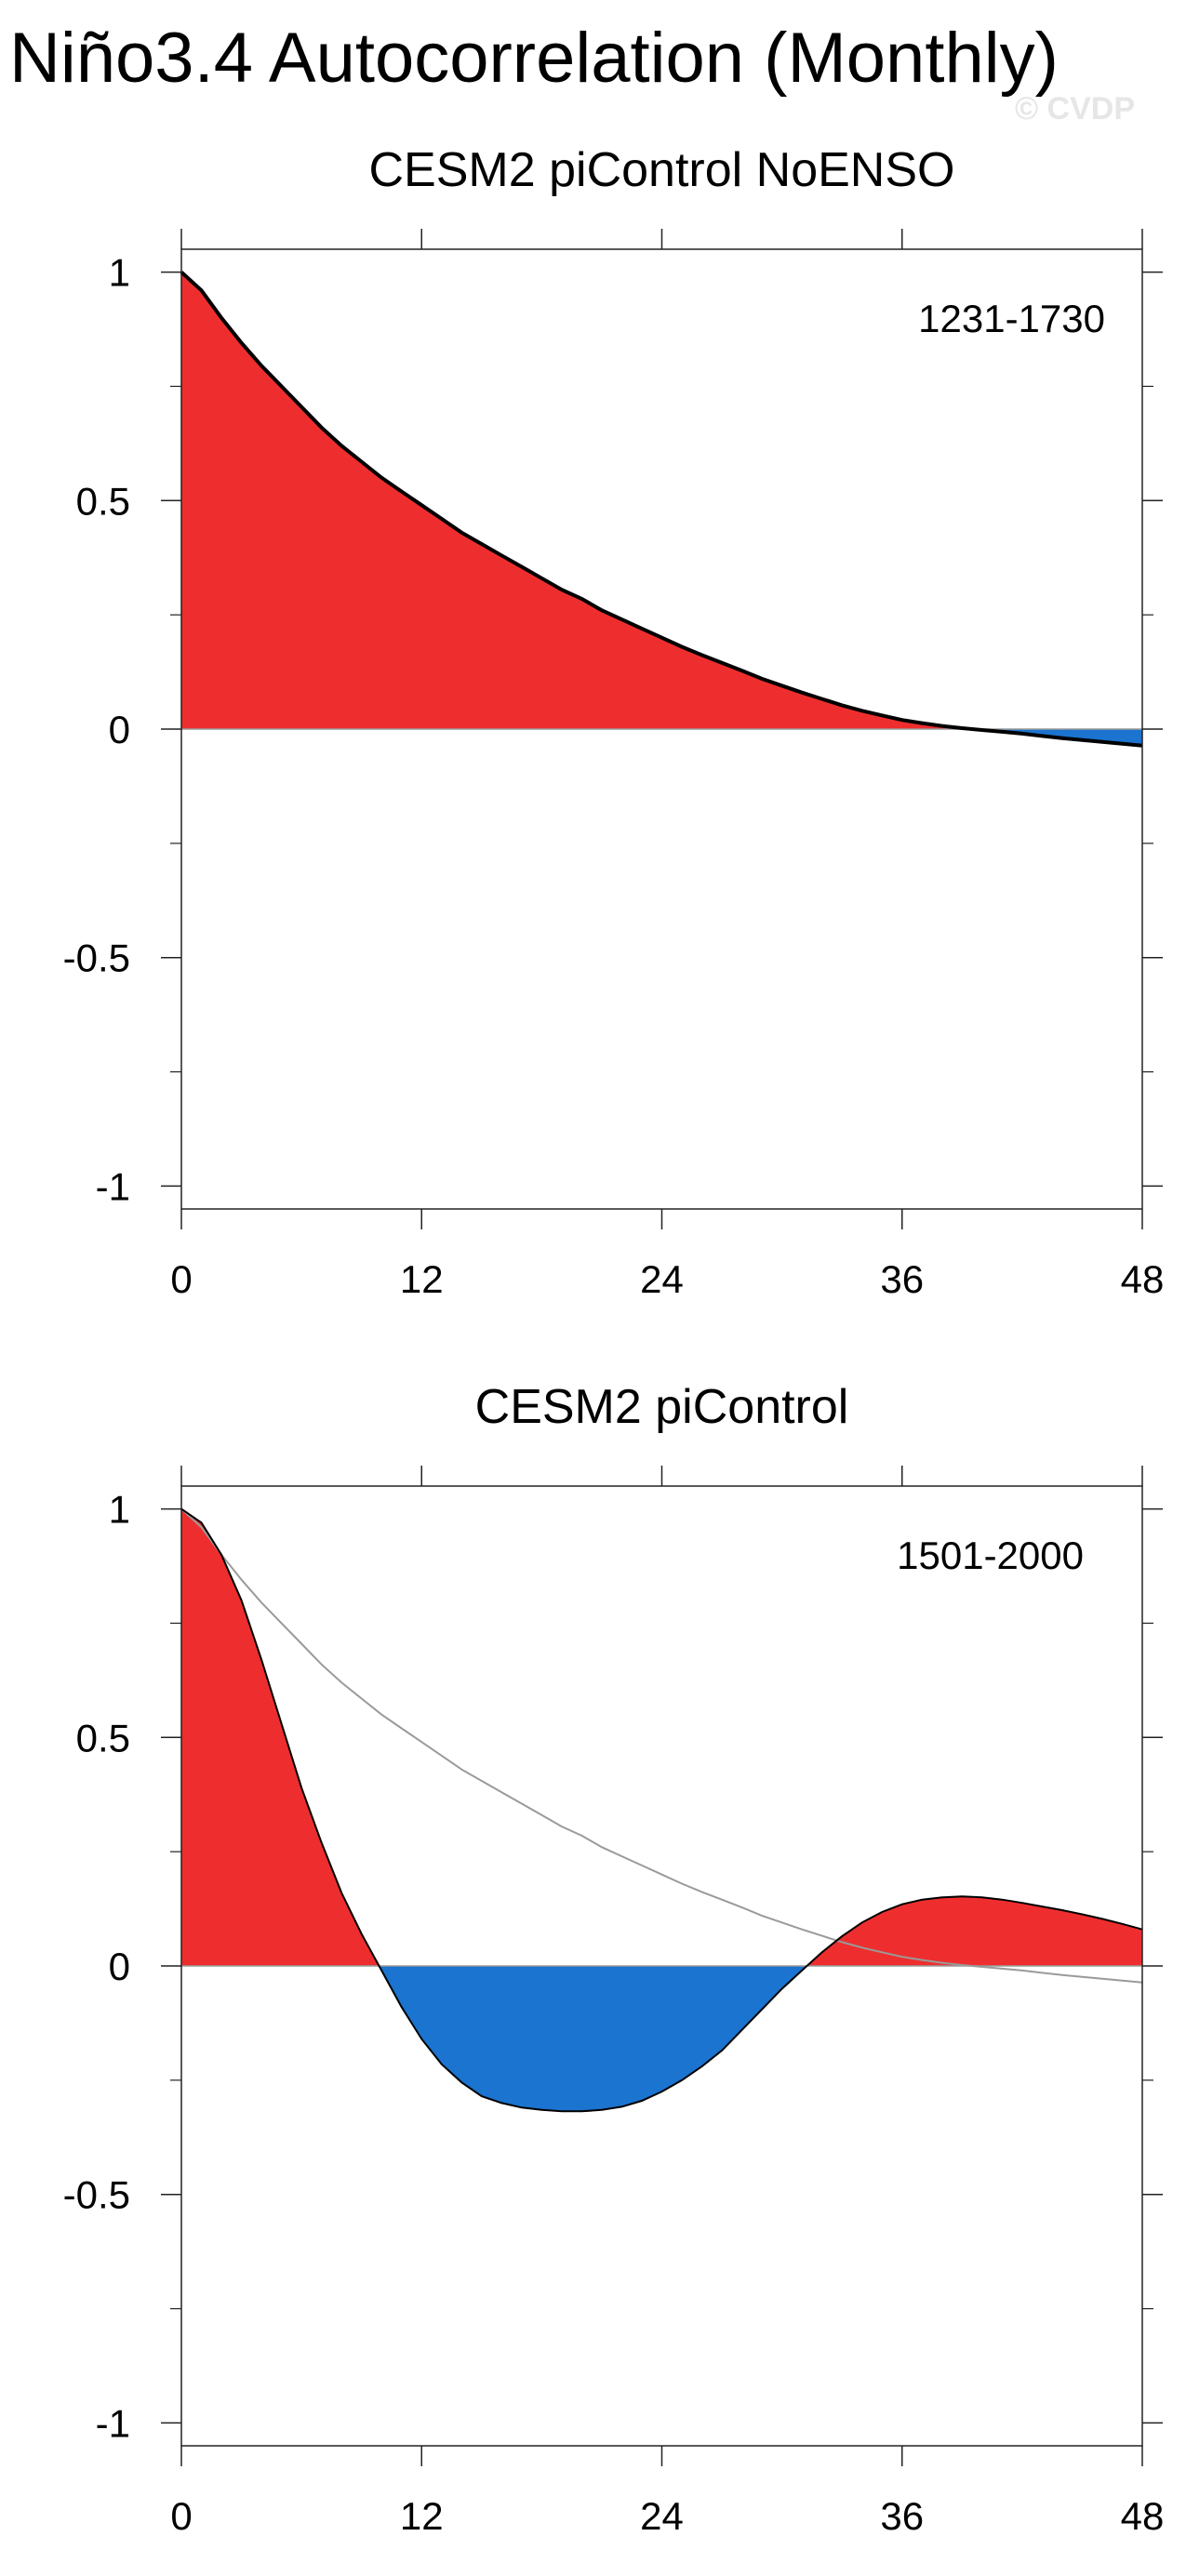  What do you see at coordinates (1011, 318) in the screenshot?
I see `year-range-annotation: 1231-1730` at bounding box center [1011, 318].